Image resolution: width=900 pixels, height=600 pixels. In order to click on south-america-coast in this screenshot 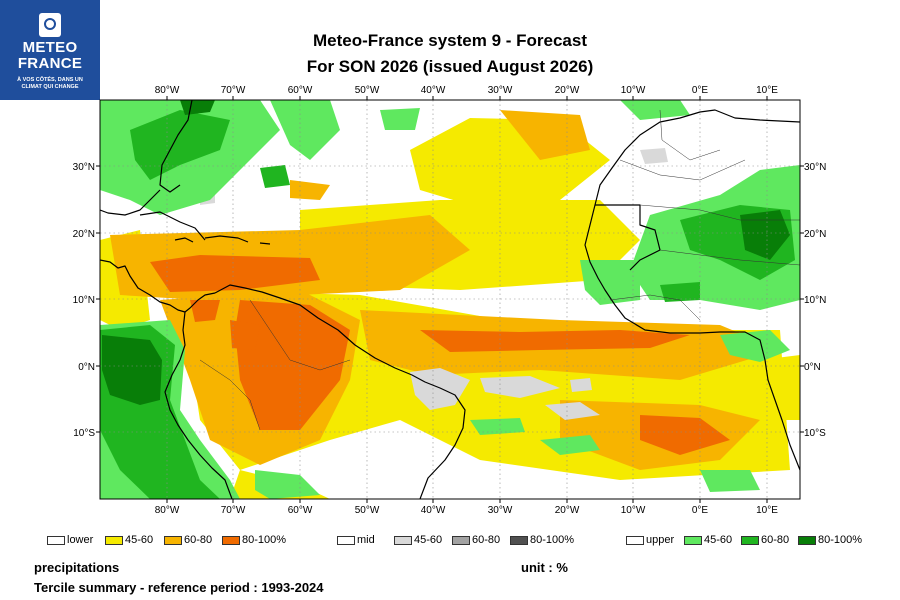, I will do `click(315, 391)`.